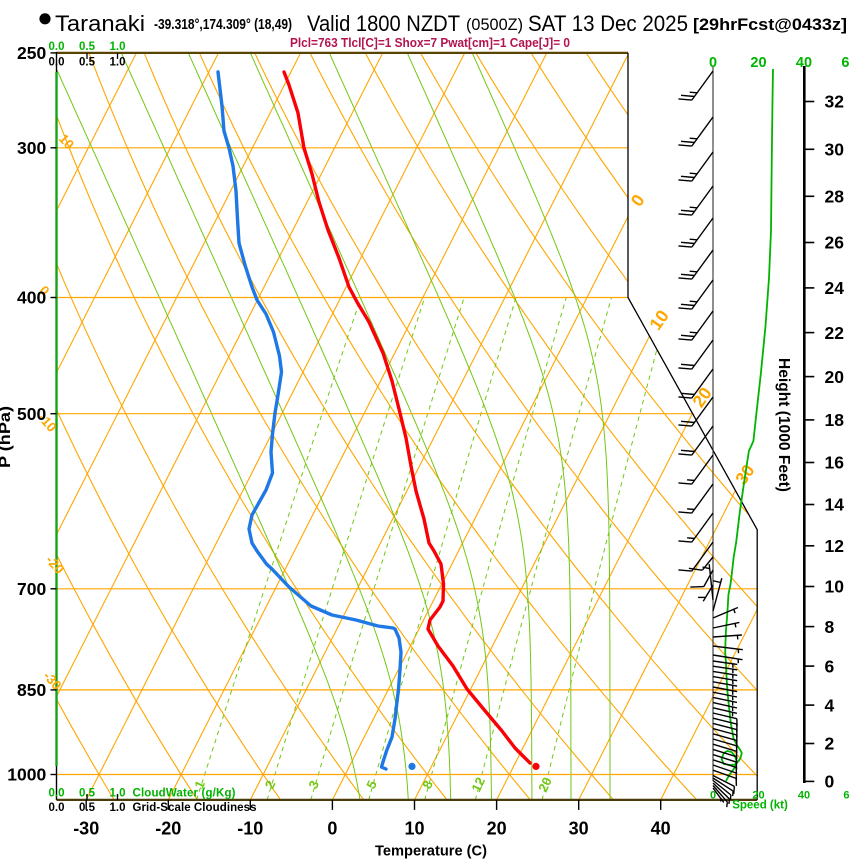  I want to click on svg-text: [29hrFcst@0433z], so click(770, 24).